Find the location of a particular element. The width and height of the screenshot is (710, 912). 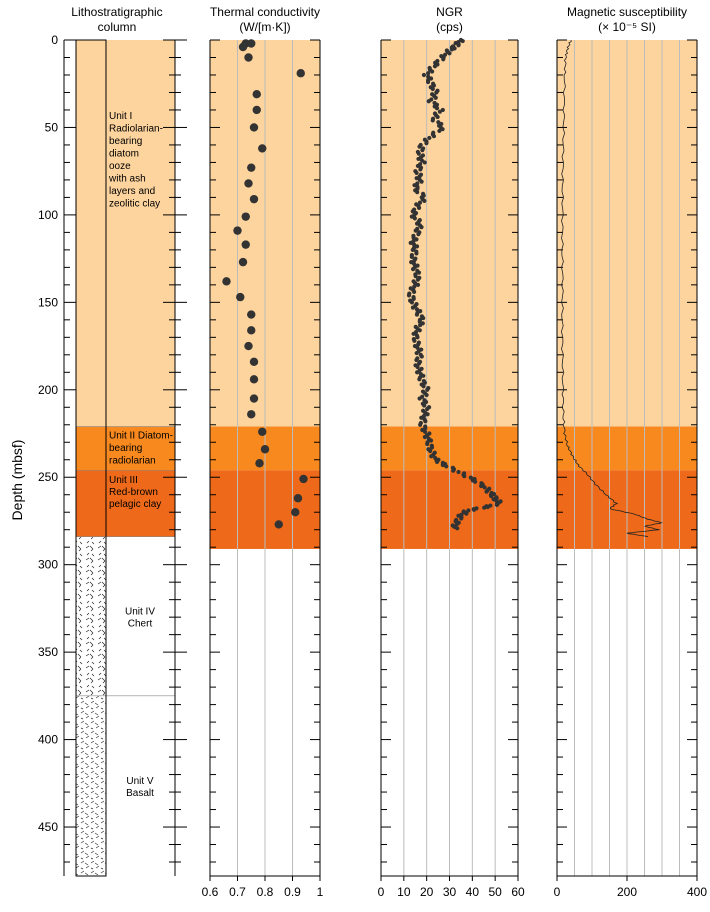

depth-tick-label: 200 is located at coordinates (48, 390).